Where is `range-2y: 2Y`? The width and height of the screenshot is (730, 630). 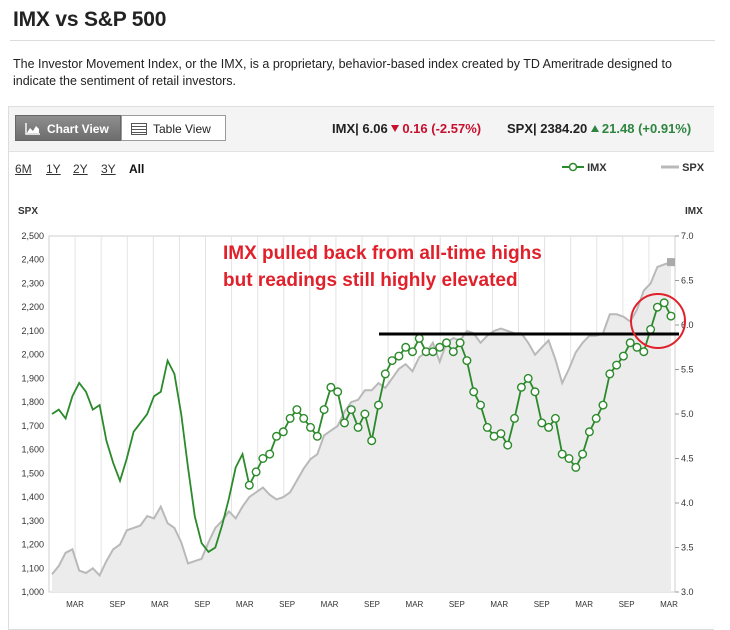 range-2y: 2Y is located at coordinates (80, 169).